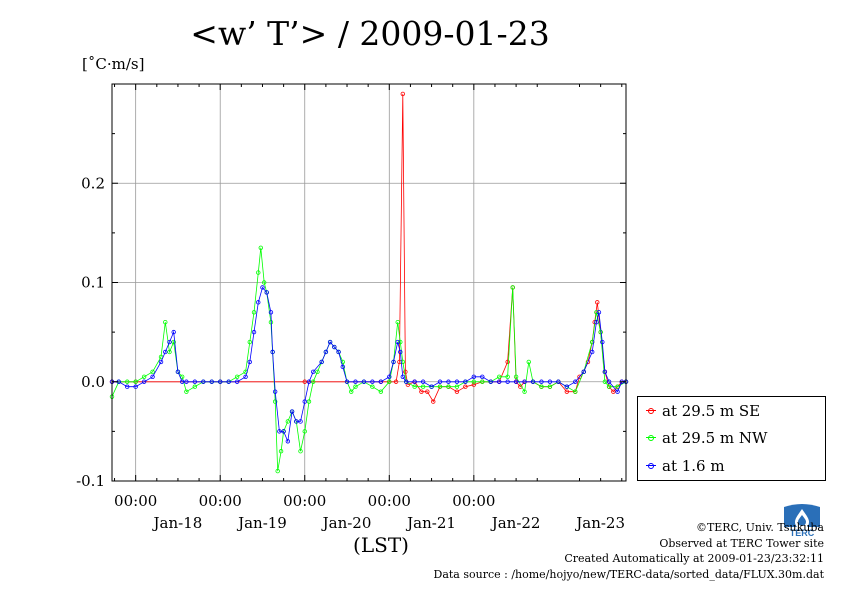 This screenshot has width=842, height=595. What do you see at coordinates (741, 543) in the screenshot?
I see `footer-site: Observed at TERC Tower site` at bounding box center [741, 543].